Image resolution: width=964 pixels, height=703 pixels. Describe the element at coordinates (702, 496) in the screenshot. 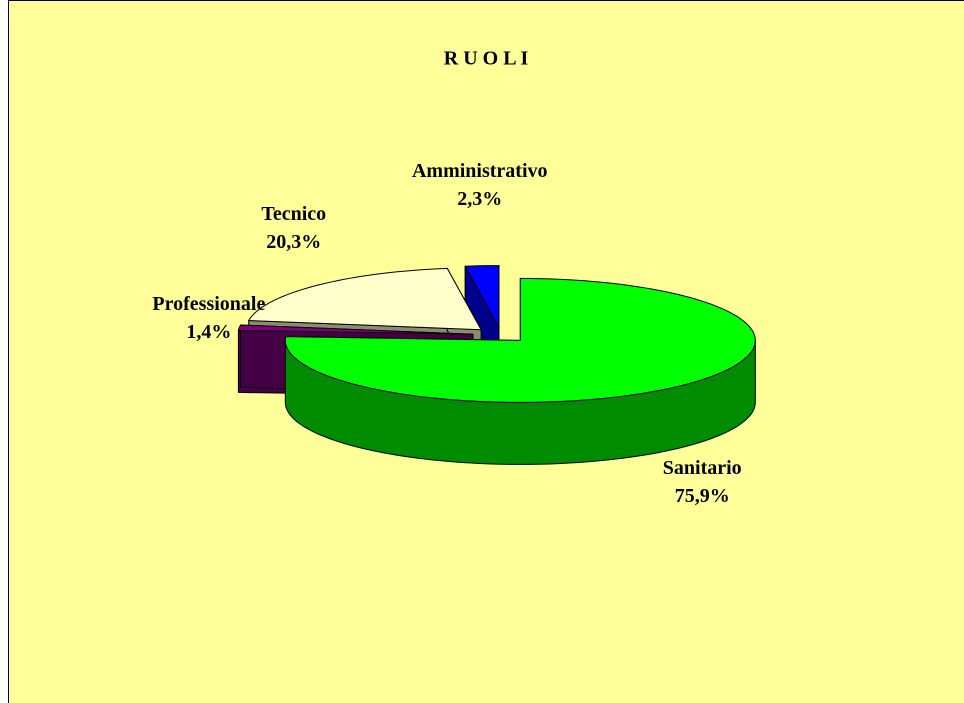

I see `slice-value-label: 75,9%` at that location.